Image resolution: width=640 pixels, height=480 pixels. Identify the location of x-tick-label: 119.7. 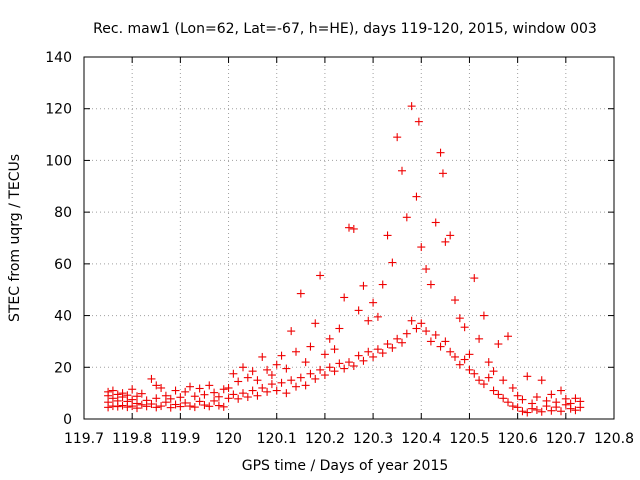
(84, 439).